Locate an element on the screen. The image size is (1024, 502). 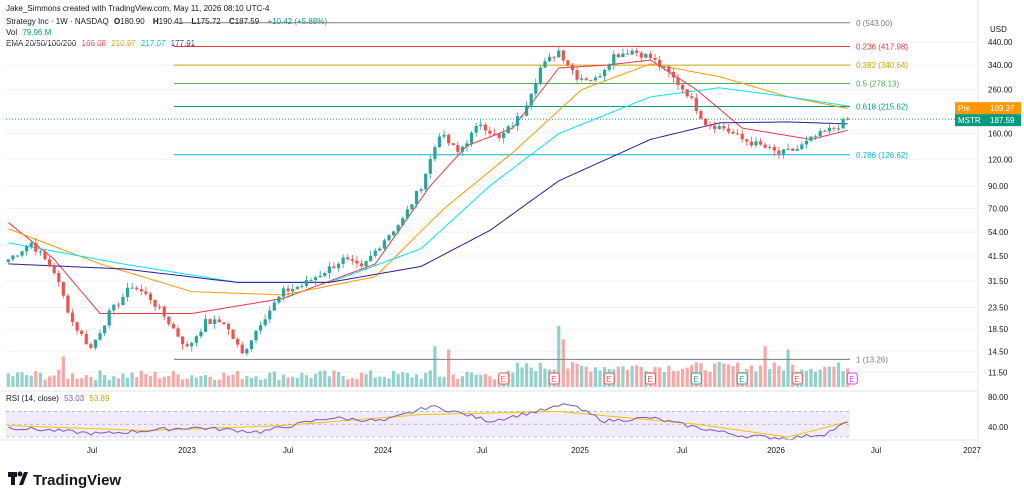
rsi-tick-label: 40.00 is located at coordinates (998, 427).